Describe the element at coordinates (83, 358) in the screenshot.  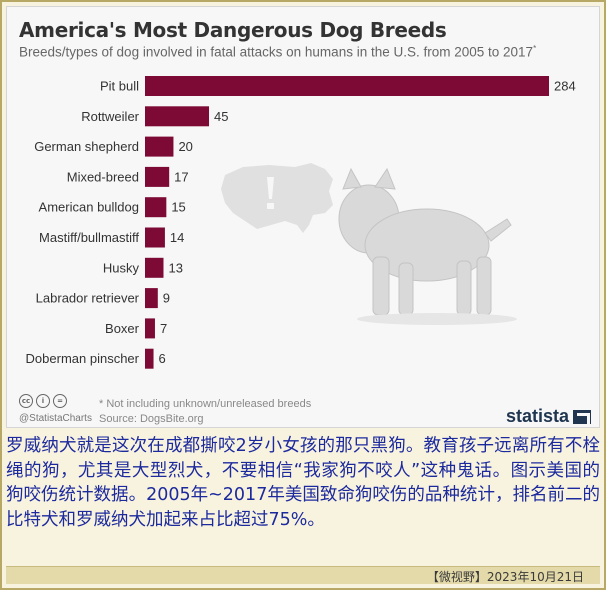
I see `category-label: Doberman pinscher` at that location.